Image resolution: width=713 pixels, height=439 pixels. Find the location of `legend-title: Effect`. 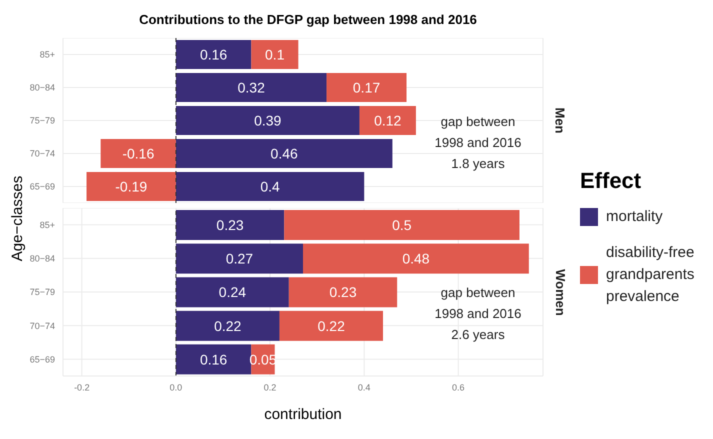

legend-title: Effect is located at coordinates (611, 181).